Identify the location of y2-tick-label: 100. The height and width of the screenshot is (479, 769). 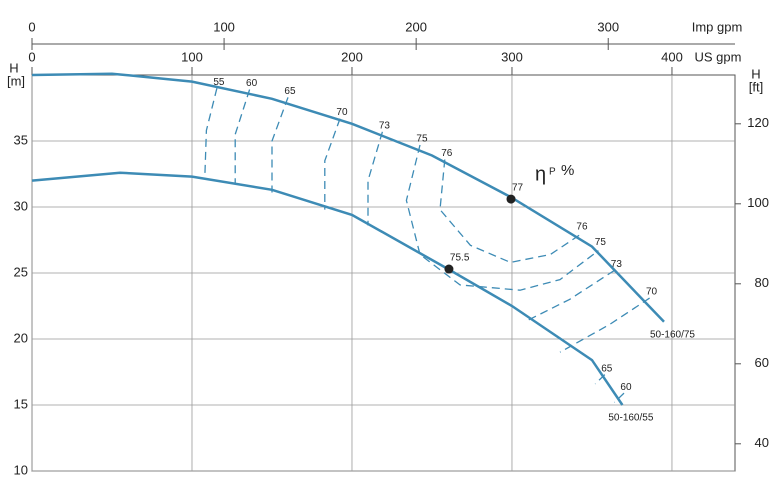
(758, 202).